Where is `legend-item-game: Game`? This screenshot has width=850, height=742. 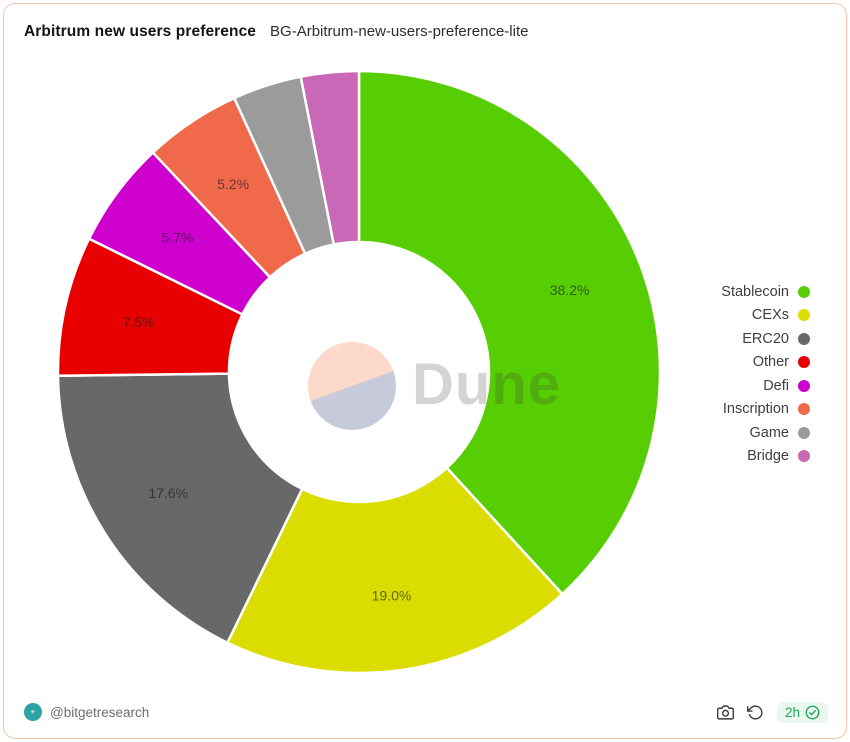 legend-item-game: Game is located at coordinates (765, 433).